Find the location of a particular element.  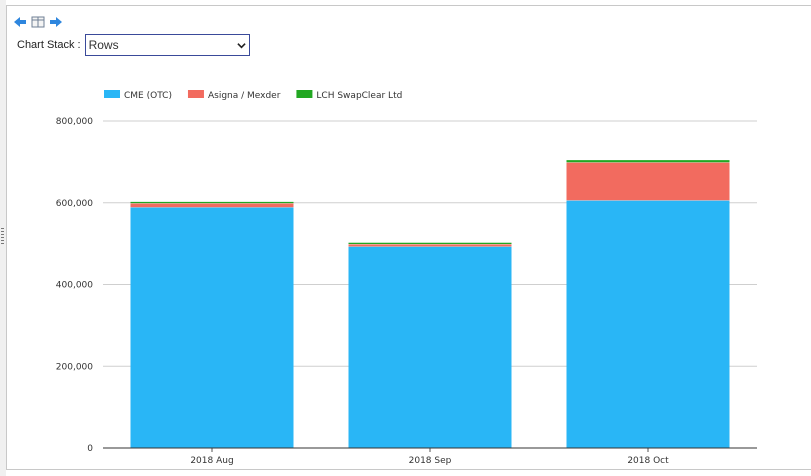

forward-arrow-icon is located at coordinates (56, 22).